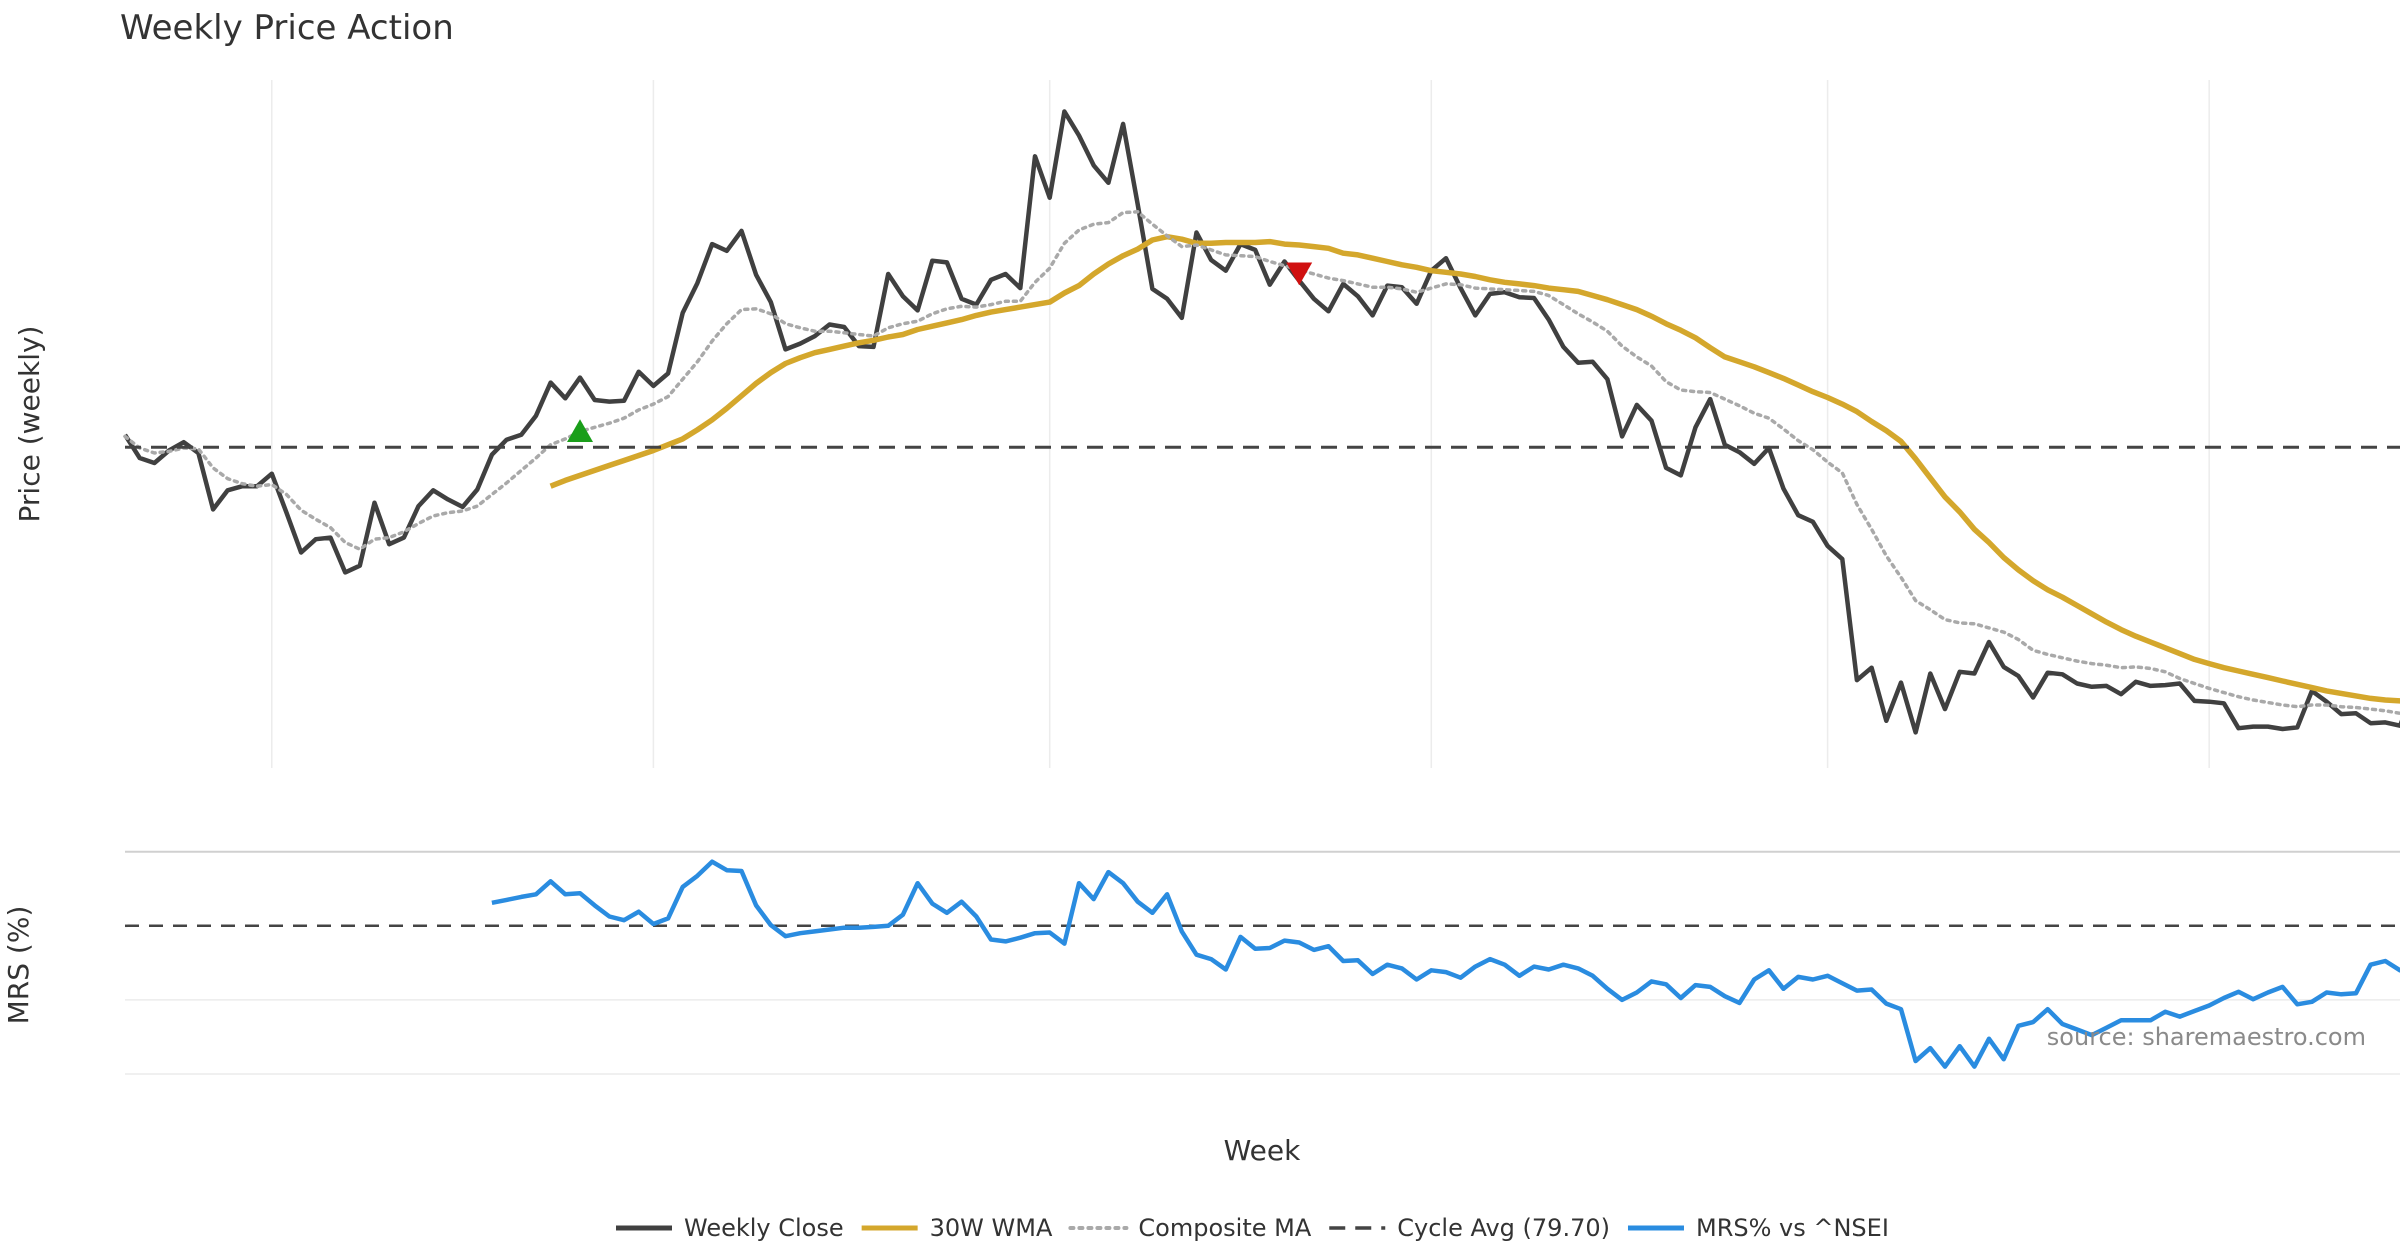  What do you see at coordinates (1299, 274) in the screenshot?
I see `sell-signal-marker` at bounding box center [1299, 274].